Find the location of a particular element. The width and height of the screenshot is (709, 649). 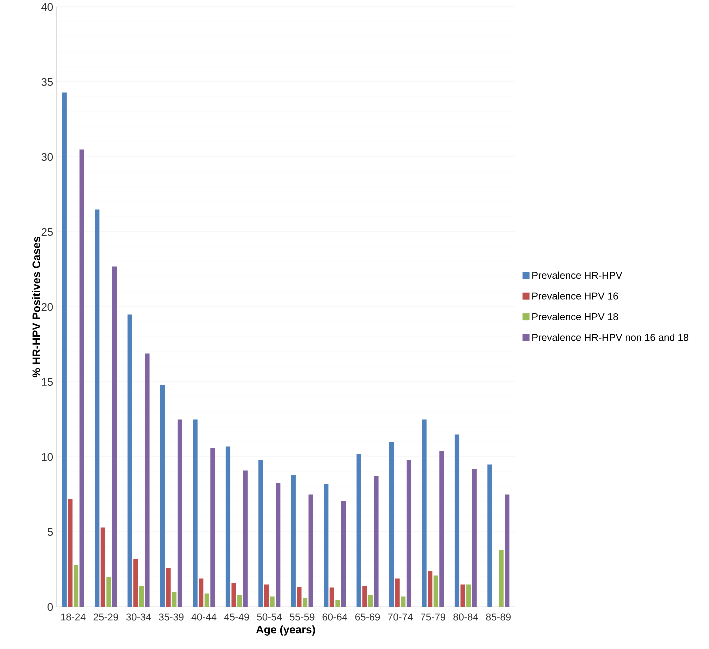

y-tick-label: 40 is located at coordinates (48, 7).